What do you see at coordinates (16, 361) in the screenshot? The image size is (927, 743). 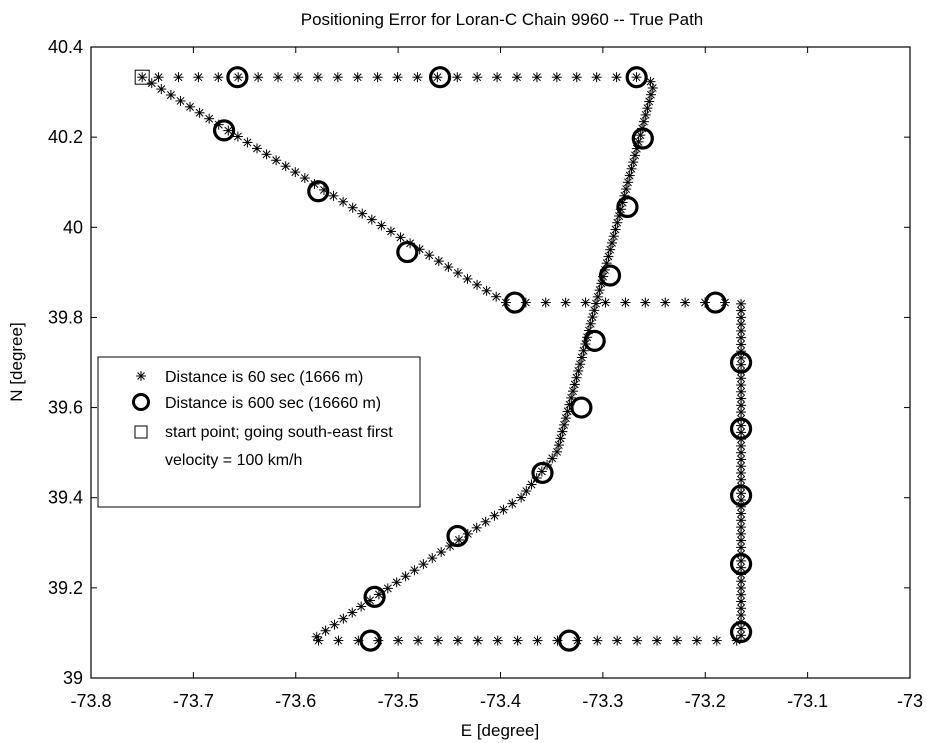 I see `y-axis-label: N [degree]` at bounding box center [16, 361].